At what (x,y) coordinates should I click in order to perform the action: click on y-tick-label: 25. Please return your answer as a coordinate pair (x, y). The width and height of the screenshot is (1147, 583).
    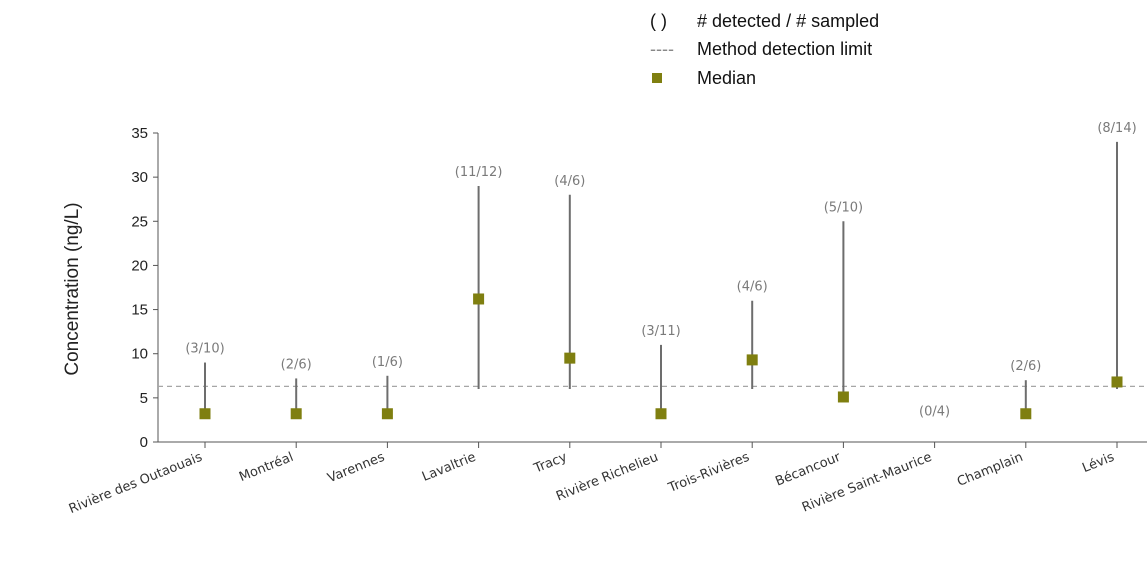
    Looking at the image, I should click on (139, 221).